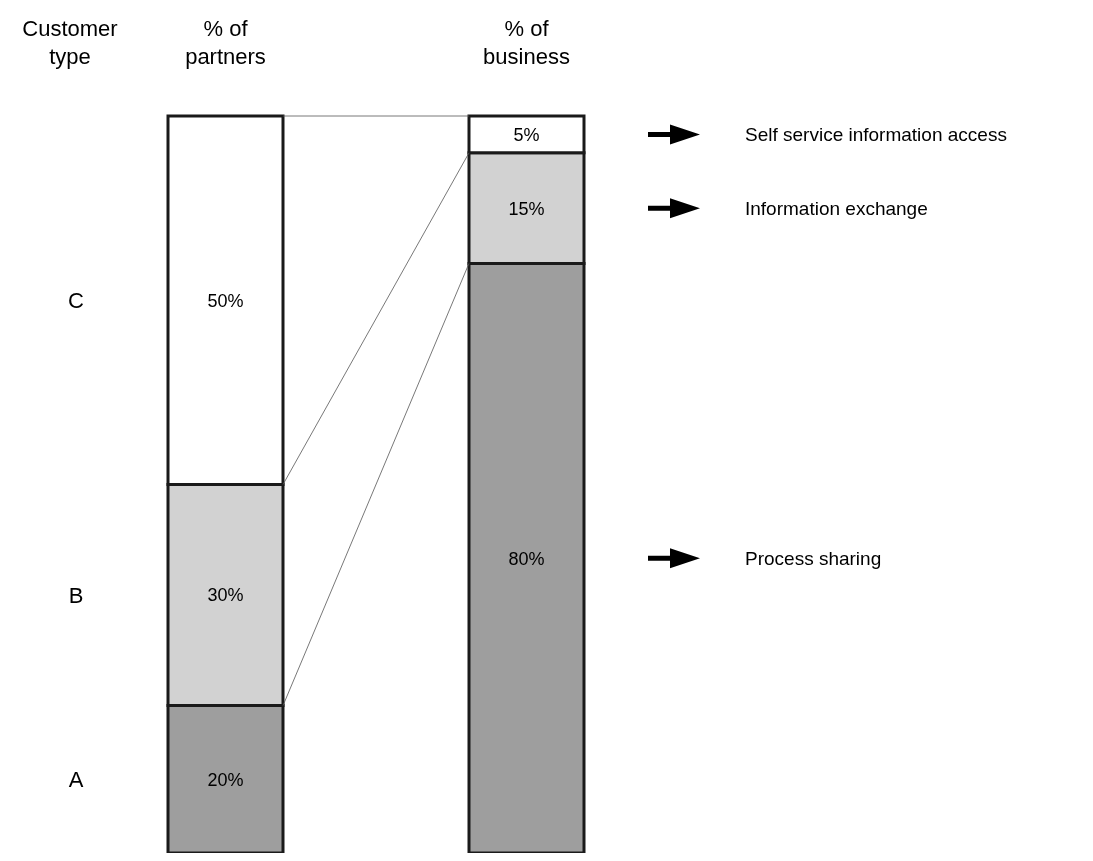 The height and width of the screenshot is (861, 1093). I want to click on annotation: A, so click(76, 780).